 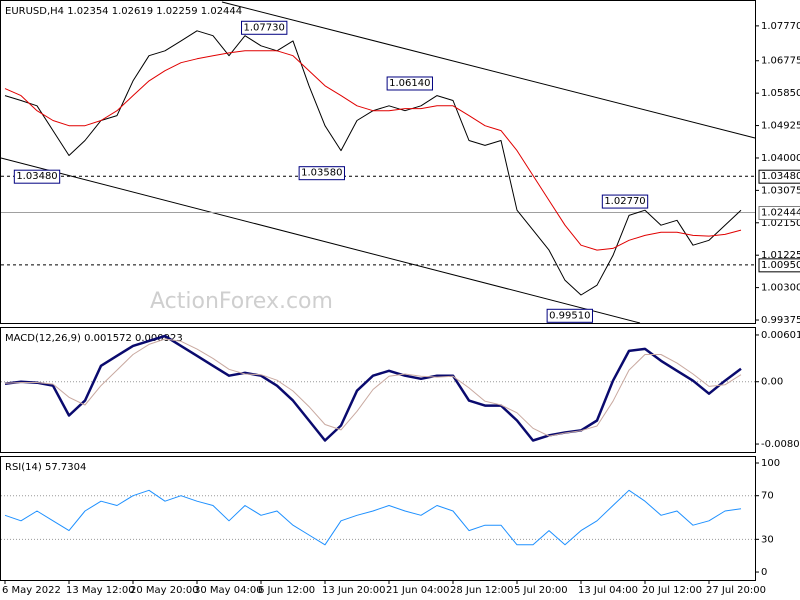 I want to click on x-tick-label: 20 May 20:00, so click(x=164, y=590).